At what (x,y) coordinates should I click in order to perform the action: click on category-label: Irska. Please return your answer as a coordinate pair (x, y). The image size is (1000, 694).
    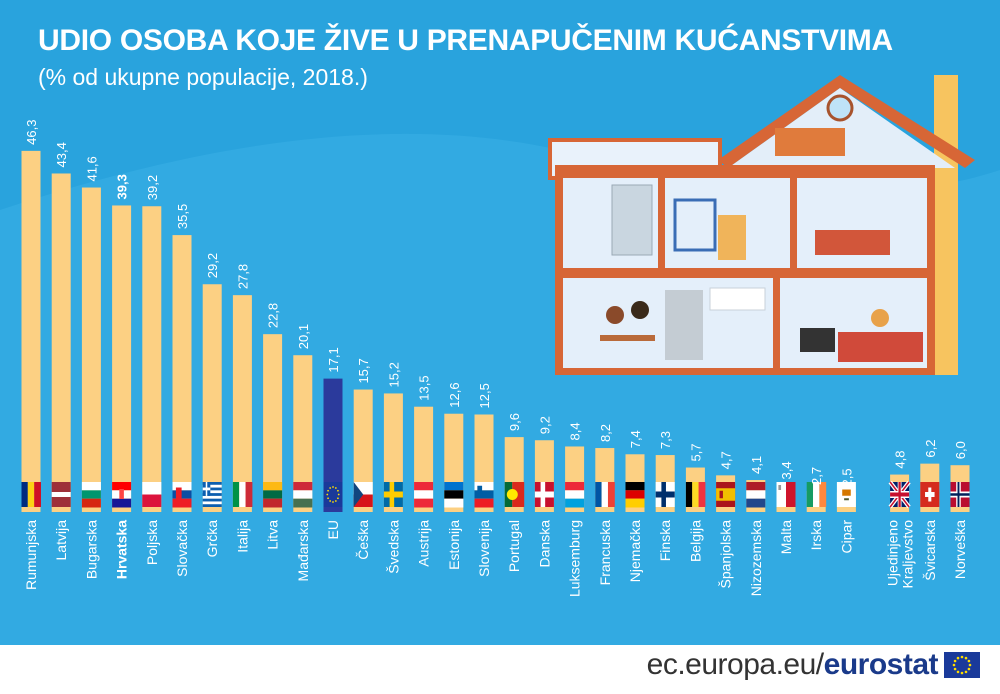
    Looking at the image, I should click on (816, 535).